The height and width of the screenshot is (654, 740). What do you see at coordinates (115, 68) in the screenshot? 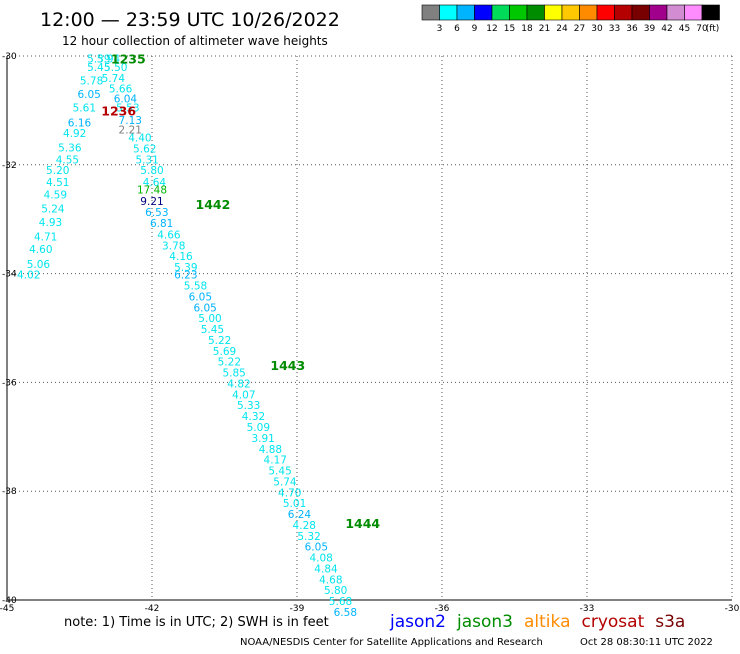
I see `wave-height-label: 5.50` at bounding box center [115, 68].